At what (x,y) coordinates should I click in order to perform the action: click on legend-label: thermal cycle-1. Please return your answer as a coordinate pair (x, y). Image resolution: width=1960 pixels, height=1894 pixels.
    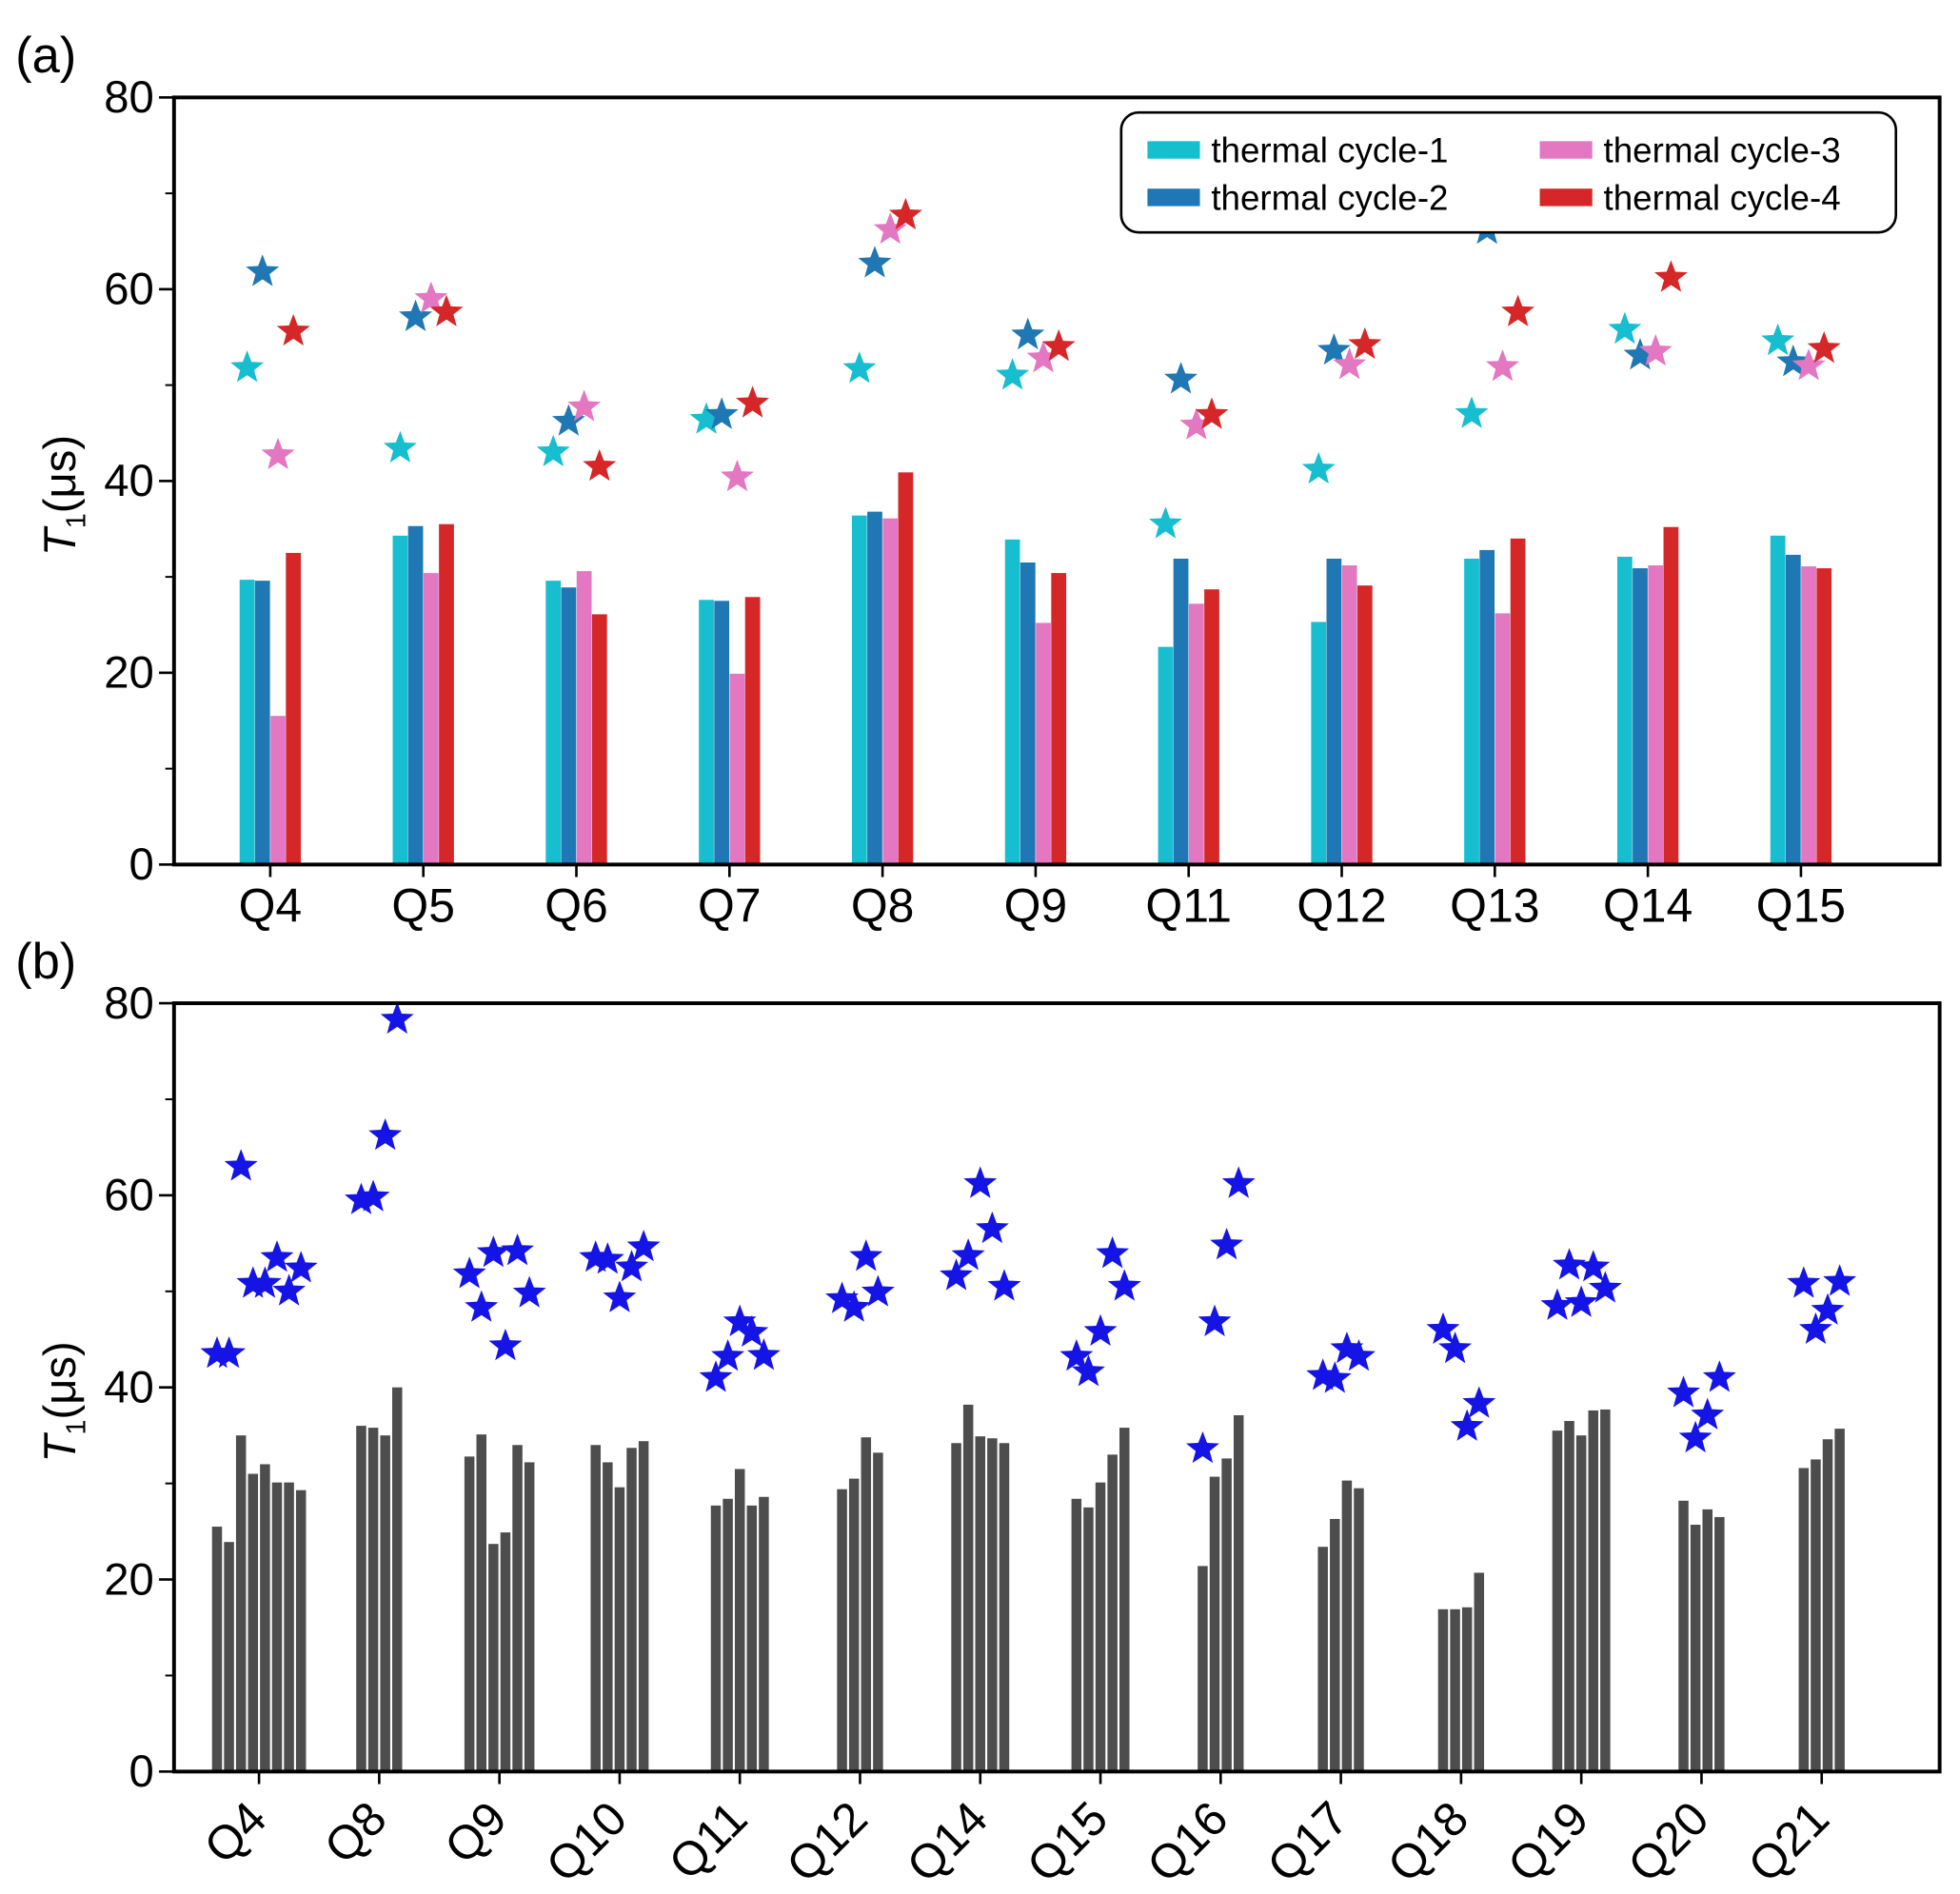
    Looking at the image, I should click on (1330, 150).